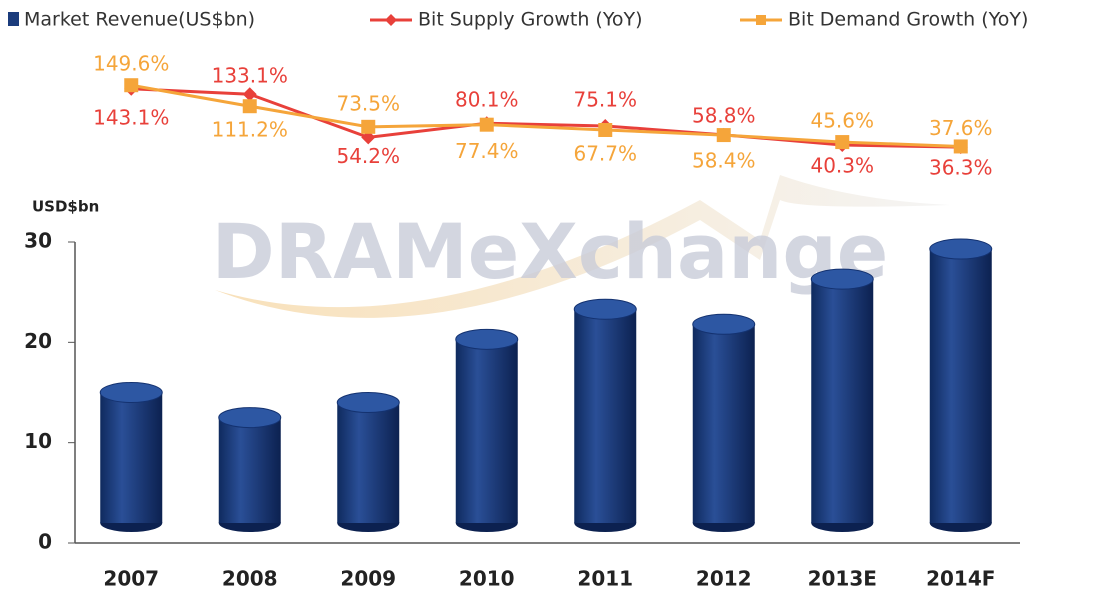 This screenshot has height=598, width=1095. I want to click on x-tick-label: 2007, so click(131, 579).